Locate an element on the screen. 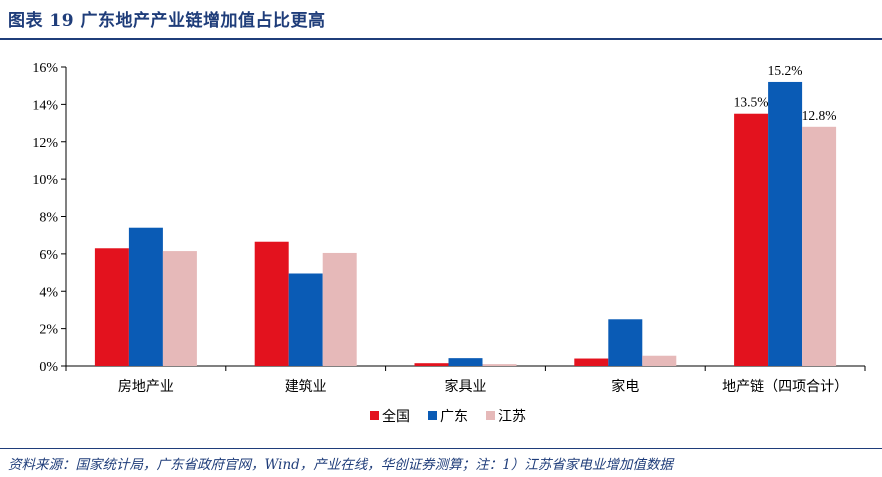 The image size is (882, 477). data-label: 12.8% is located at coordinates (819, 115).